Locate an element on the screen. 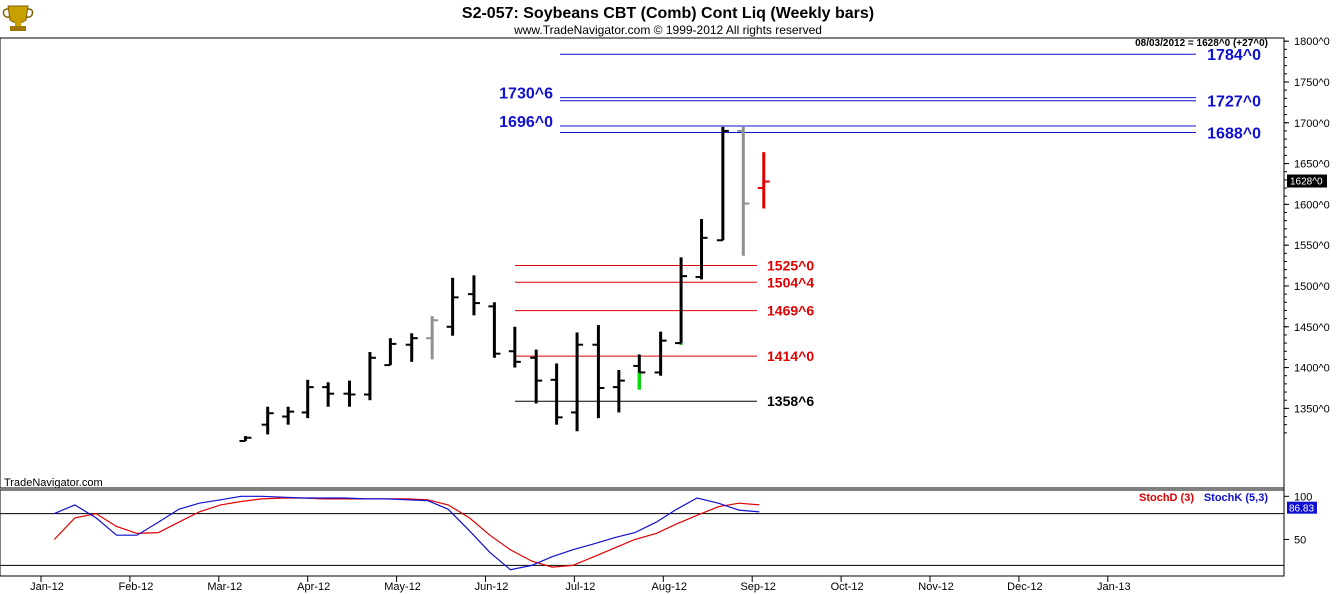 Image resolution: width=1336 pixels, height=594 pixels. x-tick-label: Dec-12 is located at coordinates (1024, 587).